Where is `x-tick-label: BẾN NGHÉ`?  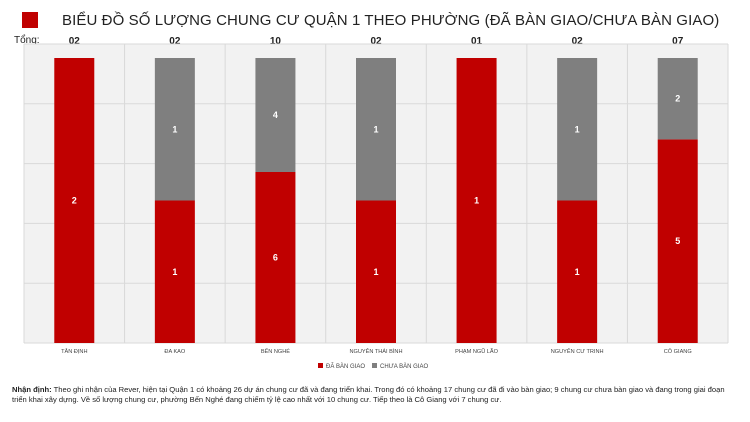
x-tick-label: BẾN NGHÉ is located at coordinates (275, 351).